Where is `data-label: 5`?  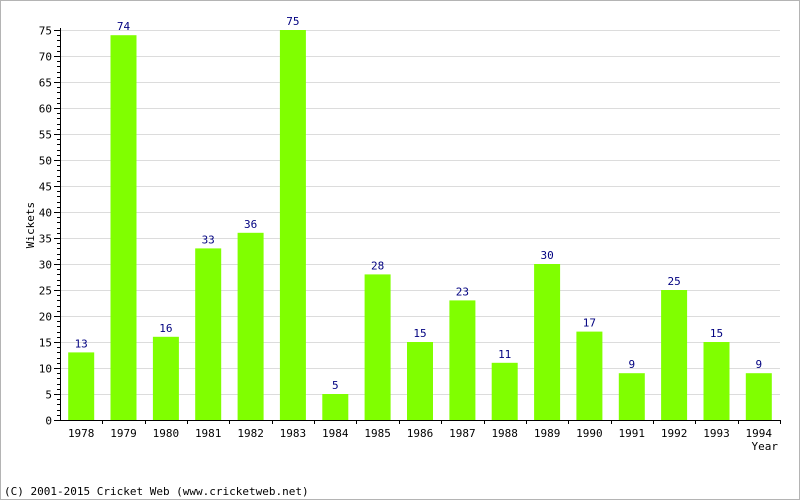 data-label: 5 is located at coordinates (335, 385).